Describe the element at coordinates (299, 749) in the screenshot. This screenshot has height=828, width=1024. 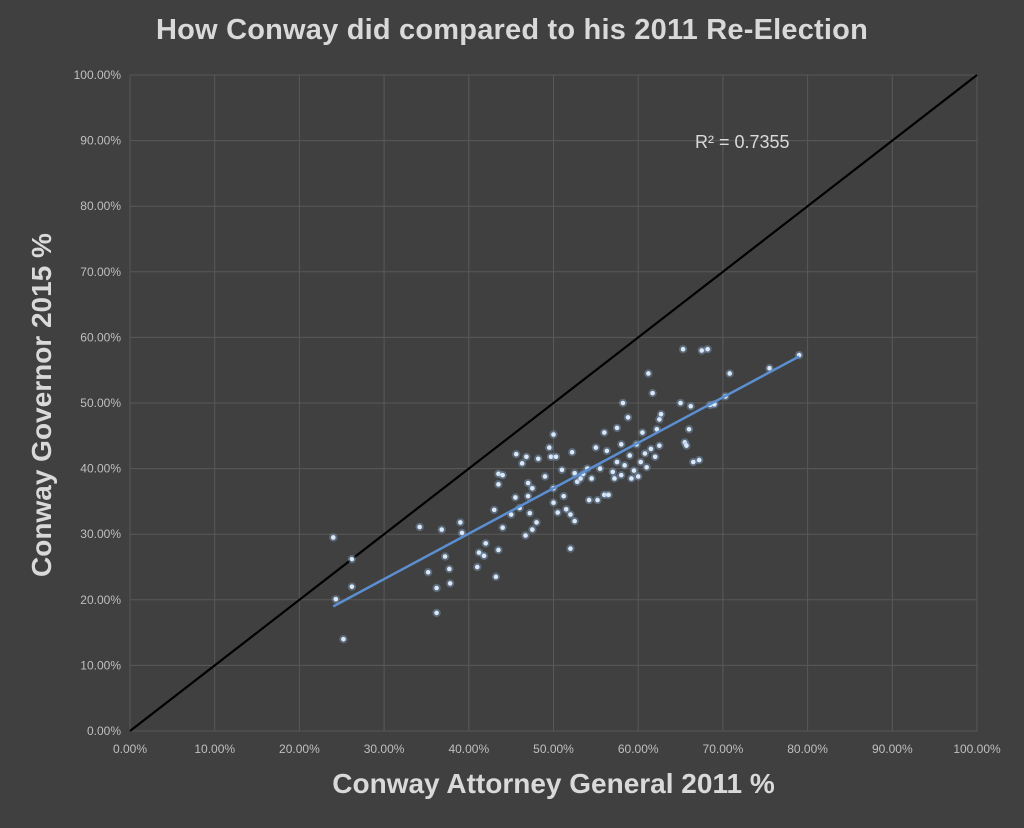
I see `x-tick-label: 20.00%` at that location.